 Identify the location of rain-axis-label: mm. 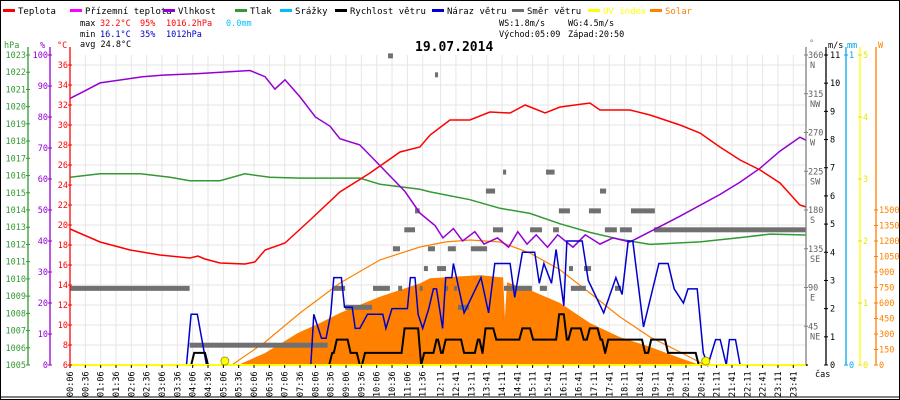
(852, 46).